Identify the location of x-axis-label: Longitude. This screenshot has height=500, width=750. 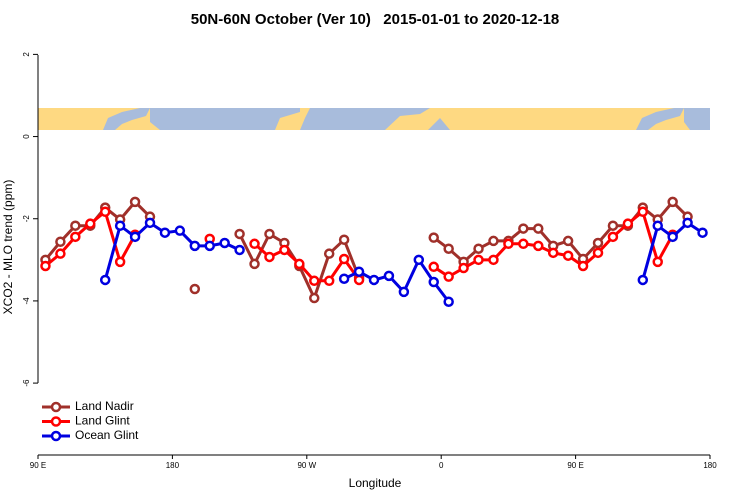
(375, 483).